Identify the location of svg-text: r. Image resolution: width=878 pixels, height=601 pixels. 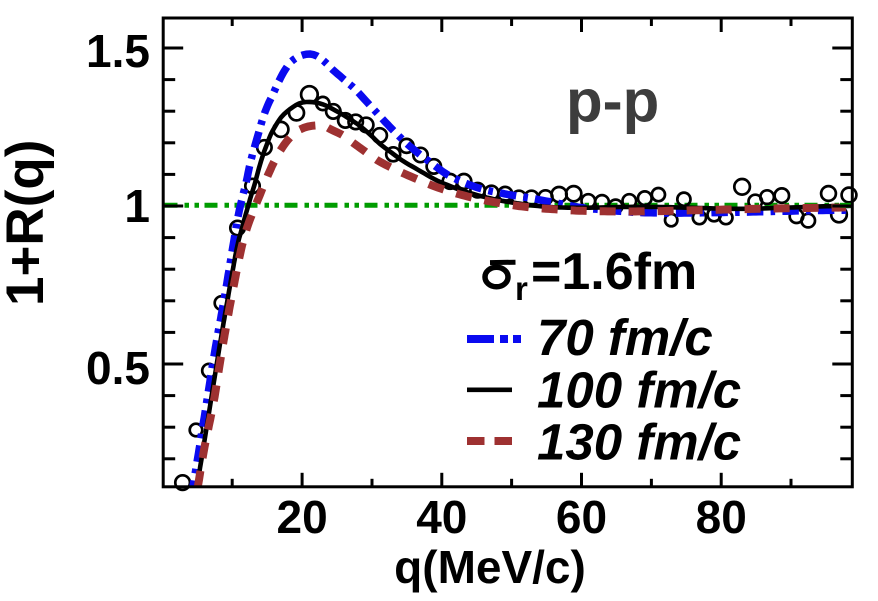
(521, 288).